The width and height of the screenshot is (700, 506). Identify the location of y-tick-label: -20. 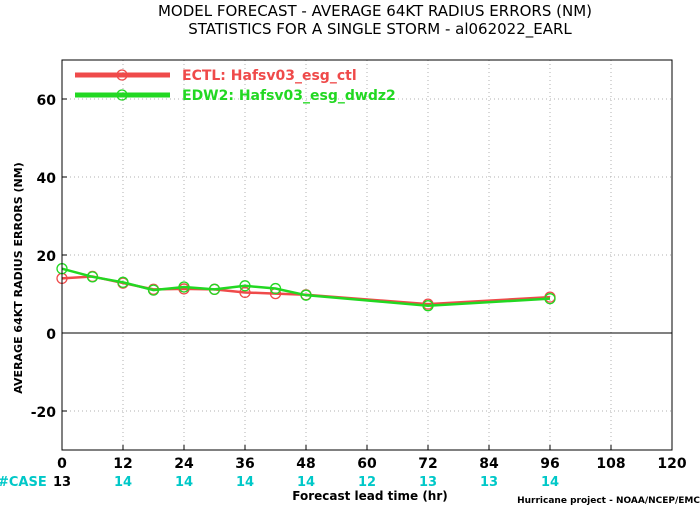
(44, 413).